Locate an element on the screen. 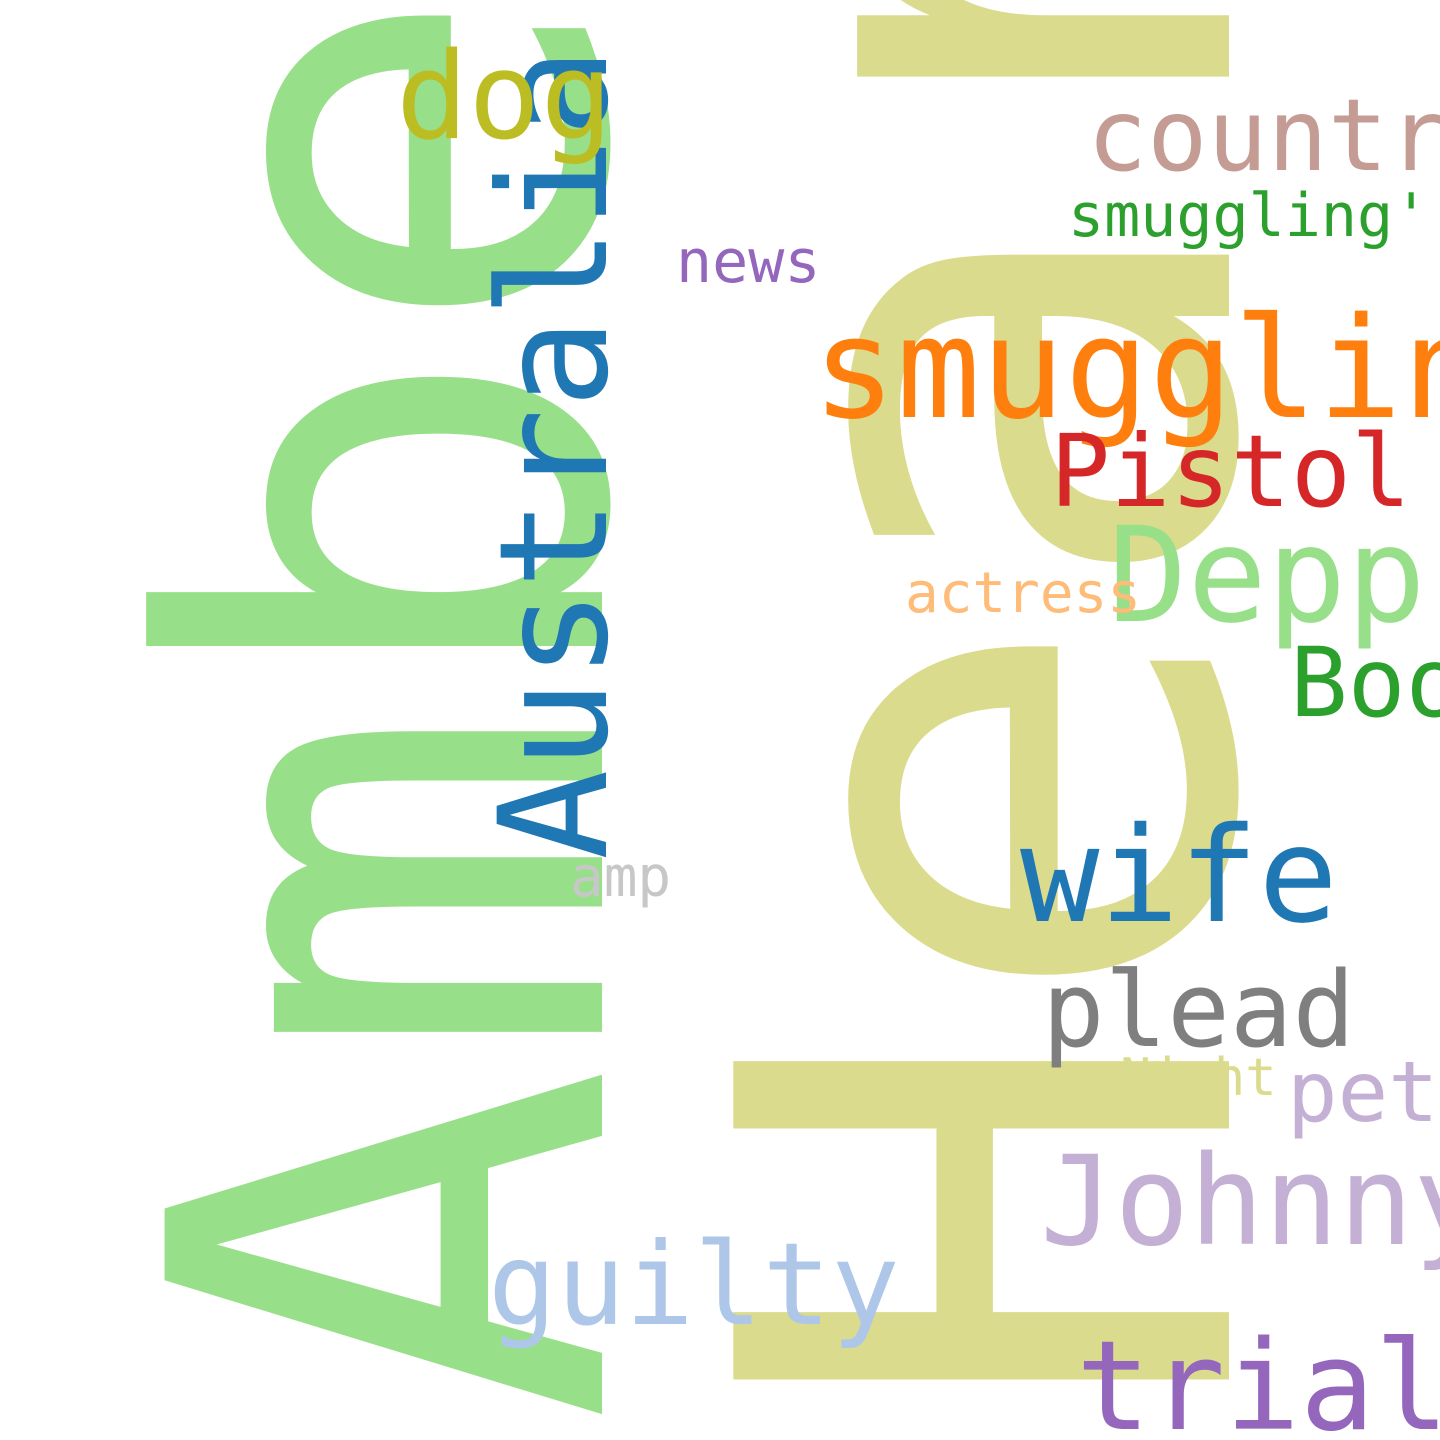 Image resolution: width=1440 pixels, height=1440 pixels. word-depp: Depp is located at coordinates (1267, 576).